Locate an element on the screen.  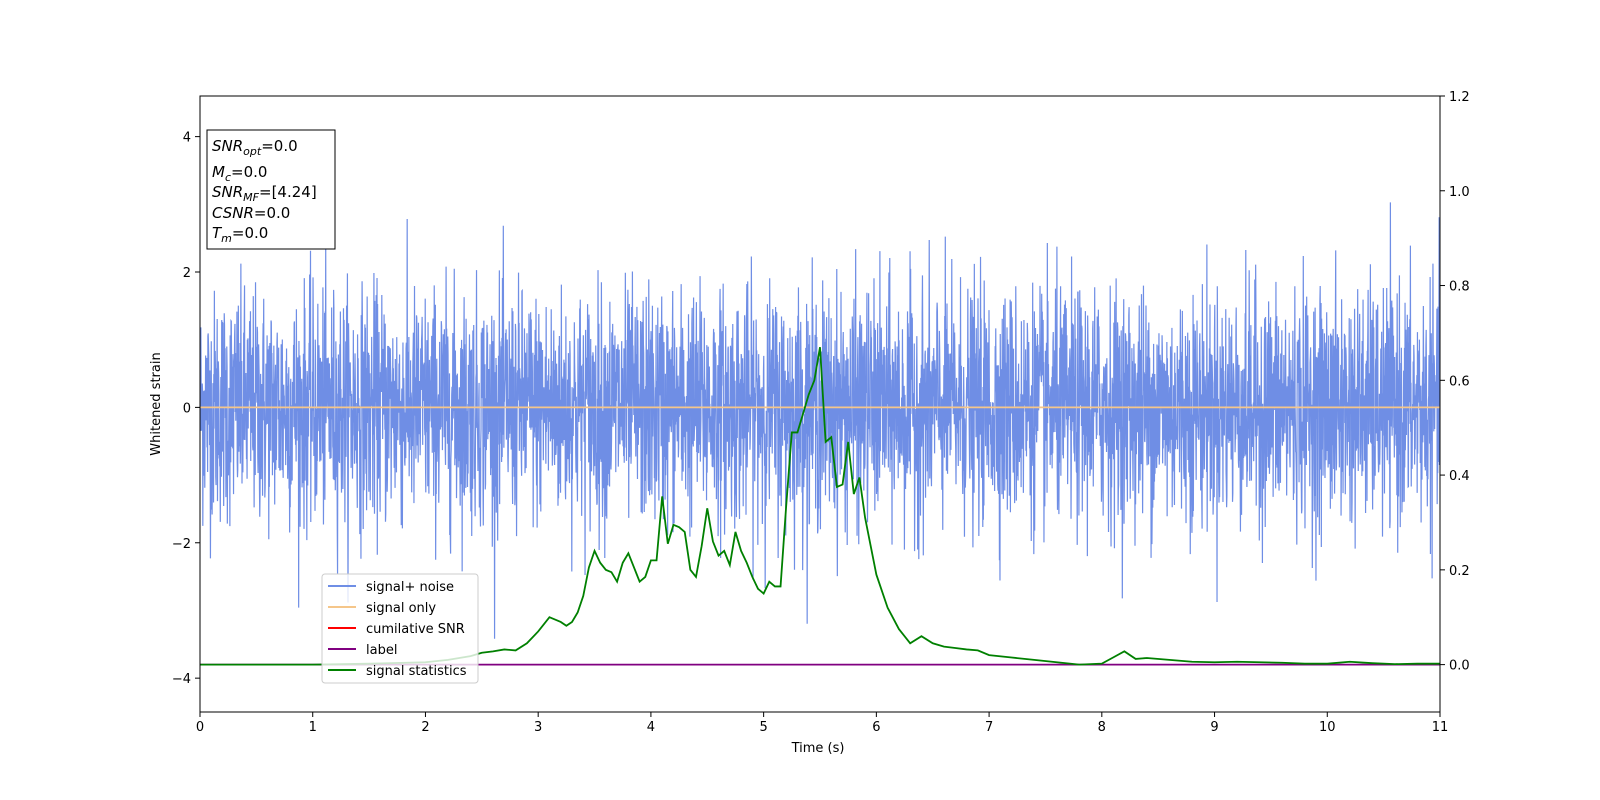
x-axis: 0 1 2 3 4 5 6 7 8 9 10 11 is located at coordinates (822, 723).